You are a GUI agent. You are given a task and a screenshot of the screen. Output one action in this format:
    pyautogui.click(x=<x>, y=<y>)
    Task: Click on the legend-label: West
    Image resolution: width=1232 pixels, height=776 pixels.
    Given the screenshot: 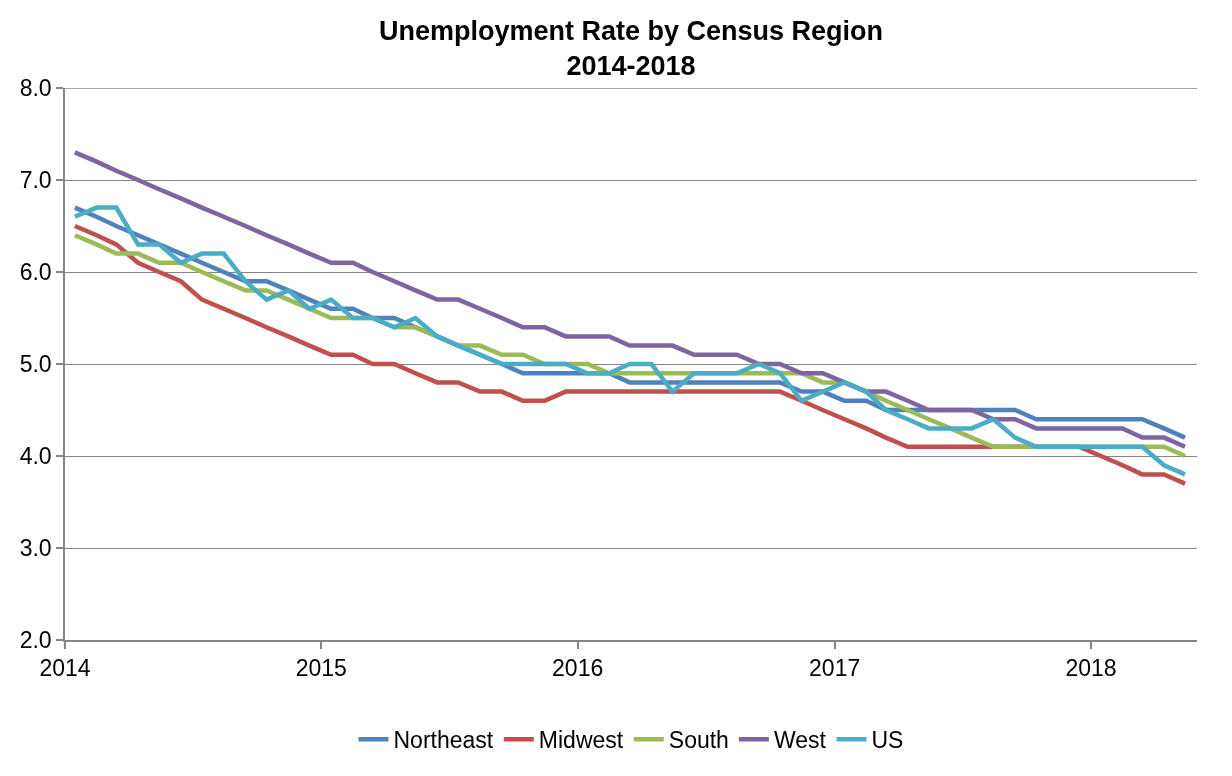 What is the action you would take?
    pyautogui.click(x=800, y=740)
    